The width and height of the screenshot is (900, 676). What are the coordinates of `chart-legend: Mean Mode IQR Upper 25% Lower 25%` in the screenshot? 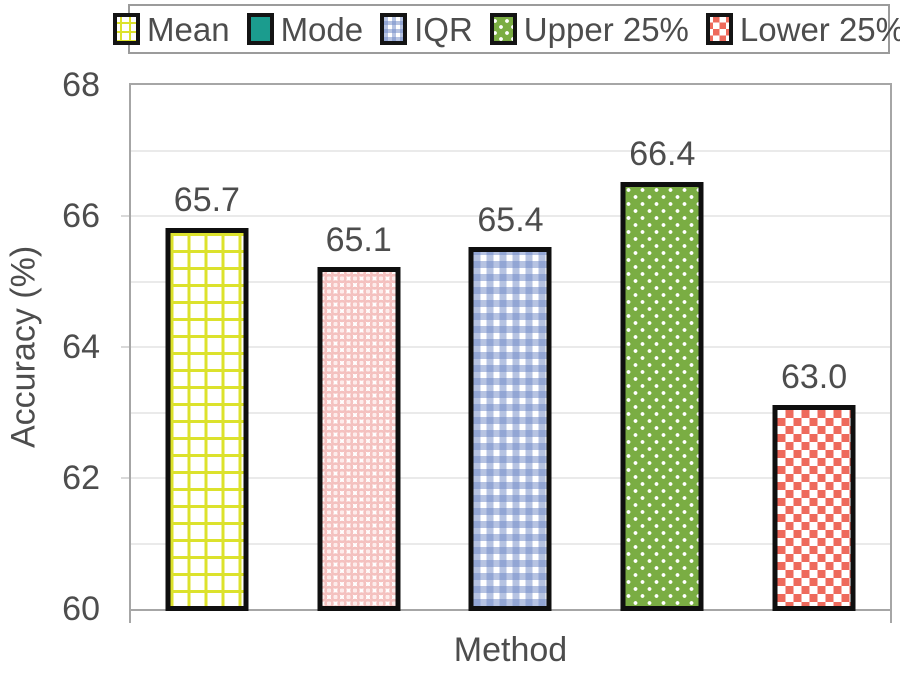 It's located at (506, 29).